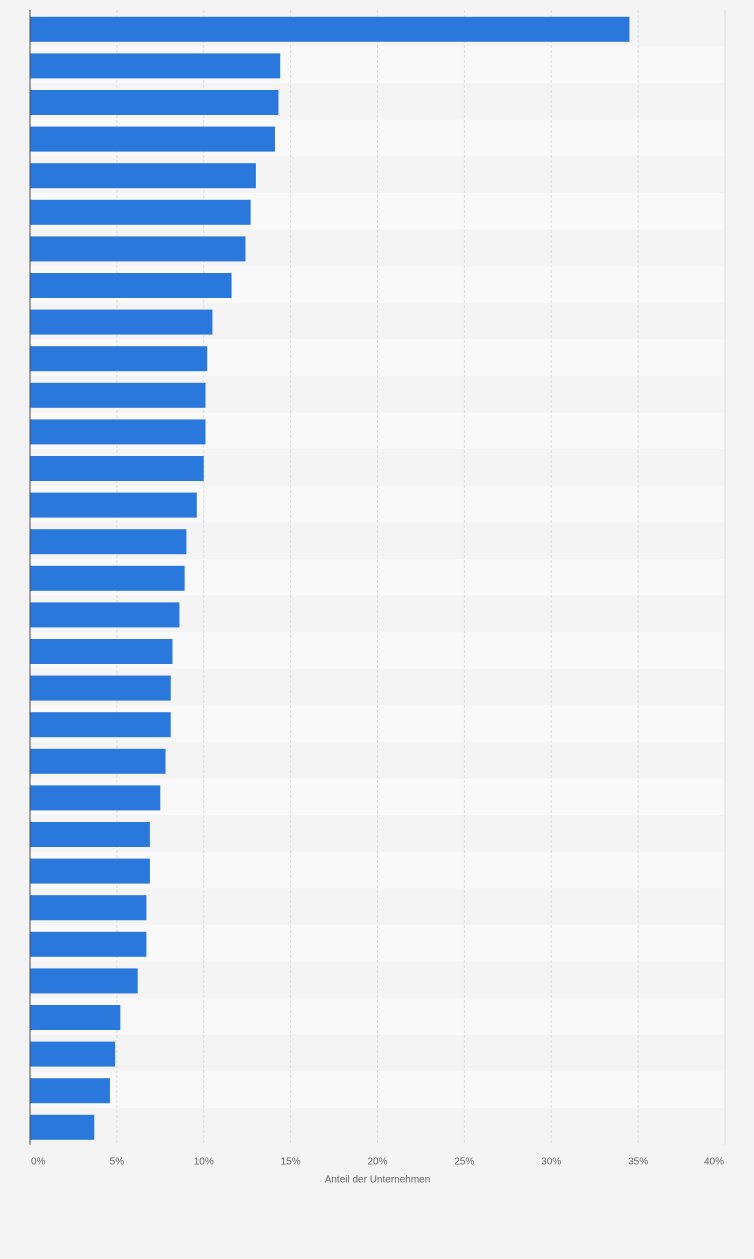 The width and height of the screenshot is (754, 1259). I want to click on x-tick-label: 35%, so click(638, 1162).